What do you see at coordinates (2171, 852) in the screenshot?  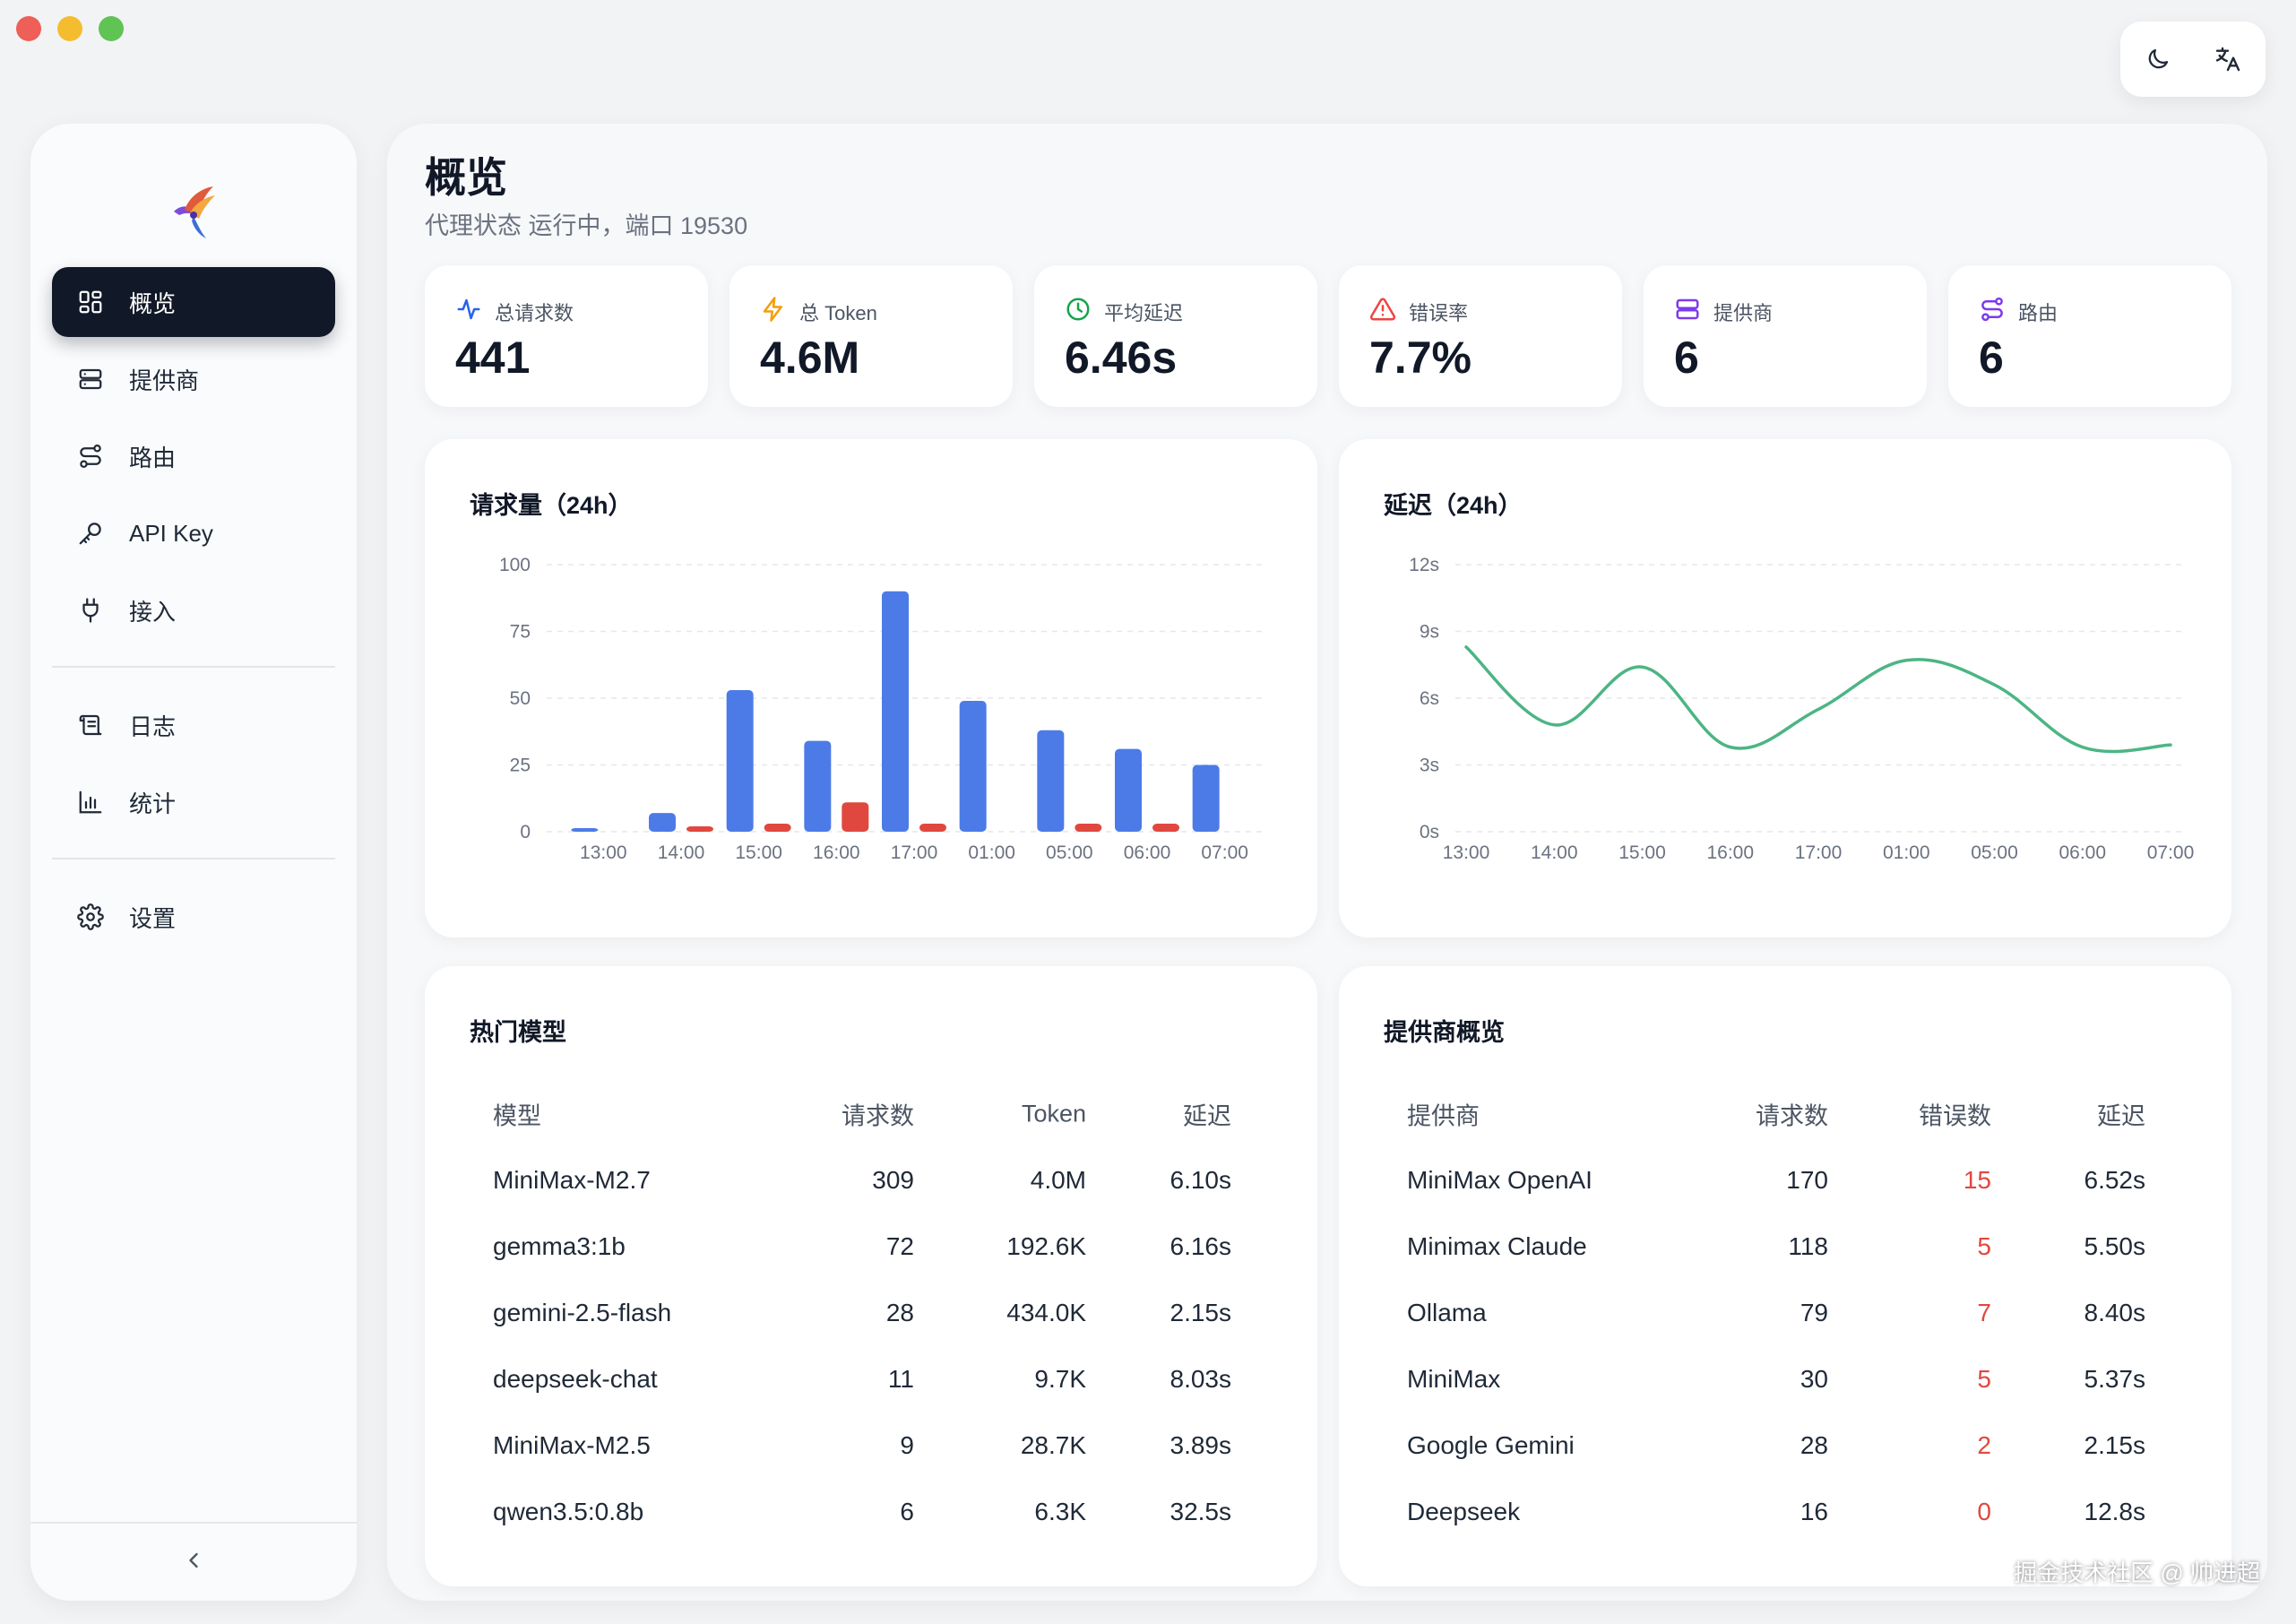 I see `x-tick-label: 07:00` at bounding box center [2171, 852].